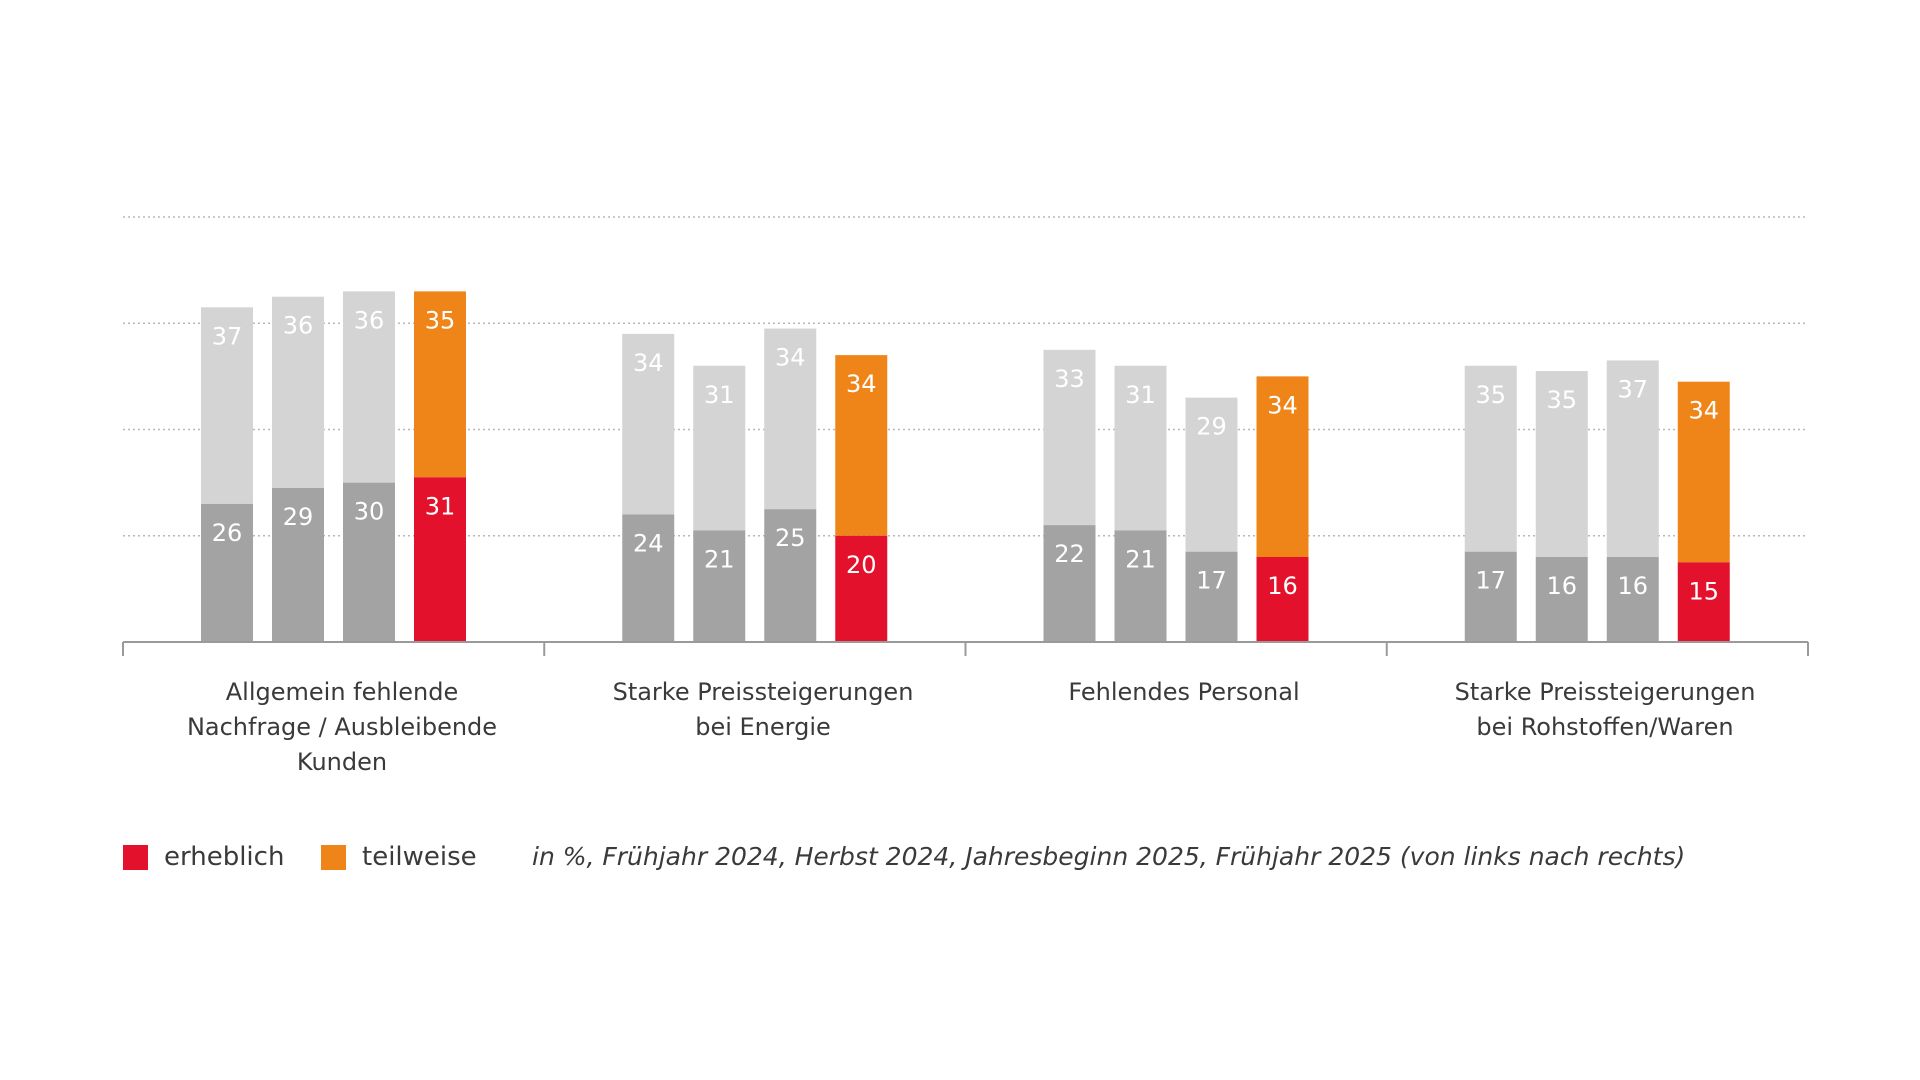 Image resolution: width=1920 pixels, height=1080 pixels. What do you see at coordinates (369, 512) in the screenshot?
I see `data-label-erheblich-c0-p2: 30` at bounding box center [369, 512].